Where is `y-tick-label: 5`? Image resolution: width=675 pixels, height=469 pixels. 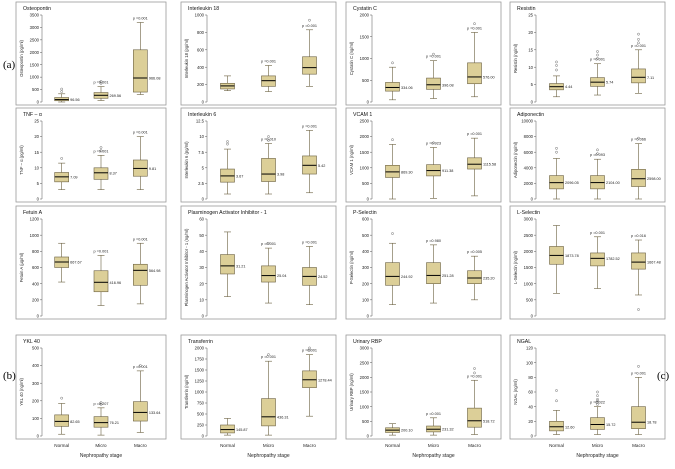
y-tick-label: 5 is located at coordinates (203, 167).